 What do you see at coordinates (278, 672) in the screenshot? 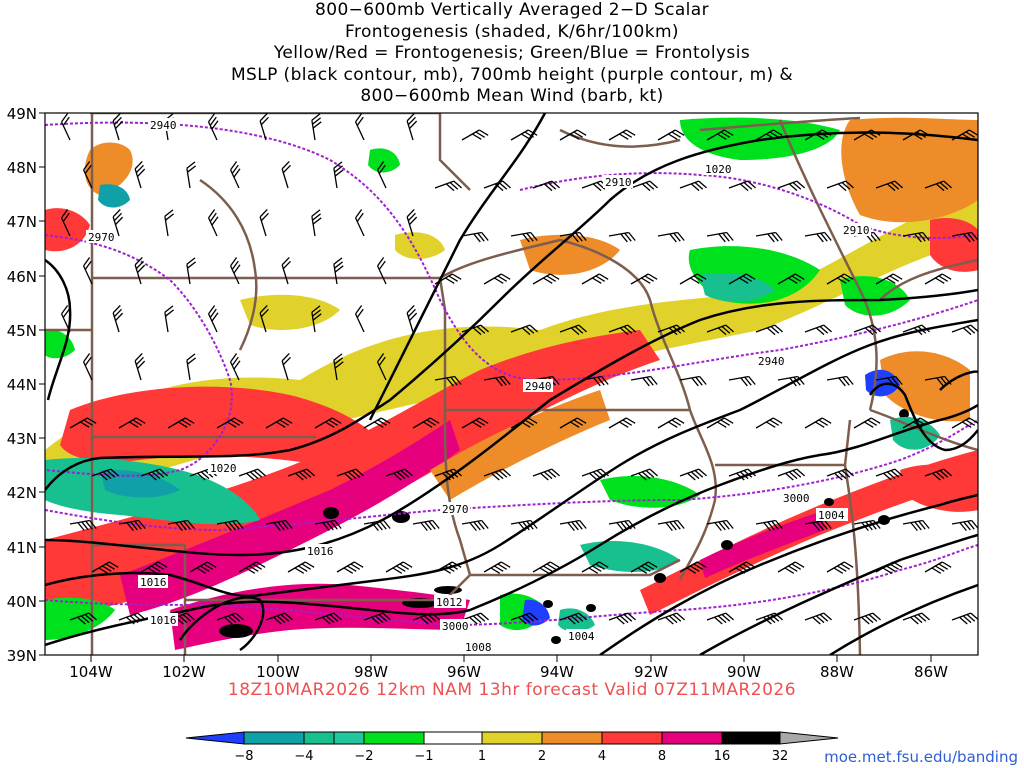
I see `lon-label: 100W` at bounding box center [278, 672].